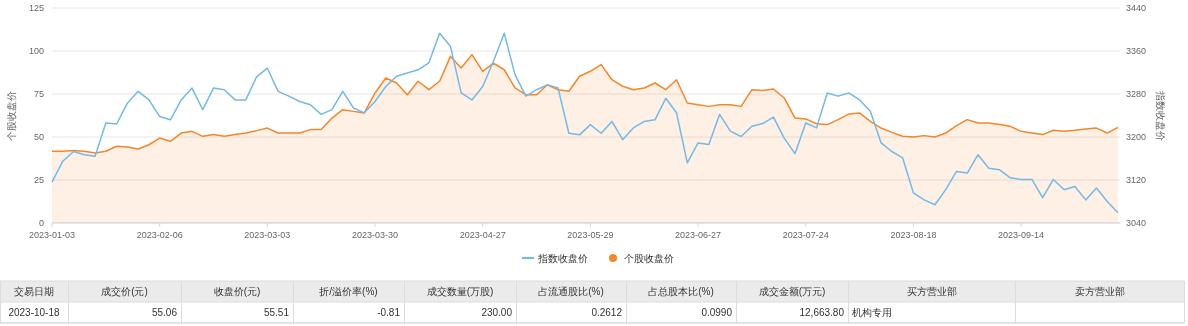 Image resolution: width=1188 pixels, height=326 pixels. What do you see at coordinates (1099, 291) in the screenshot?
I see `text: 卖方营业部` at bounding box center [1099, 291].